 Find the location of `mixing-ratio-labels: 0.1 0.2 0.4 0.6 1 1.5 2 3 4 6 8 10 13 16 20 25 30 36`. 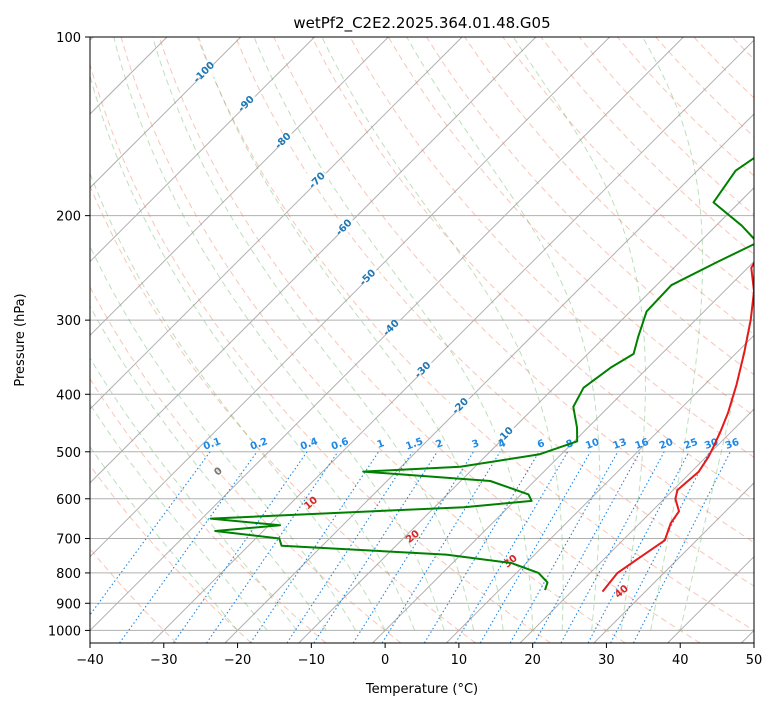

mixing-ratio-labels: 0.1 0.2 0.4 0.6 1 1.5 2 3 4 6 8 10 13 16 20 25 30 36 is located at coordinates (471, 444).